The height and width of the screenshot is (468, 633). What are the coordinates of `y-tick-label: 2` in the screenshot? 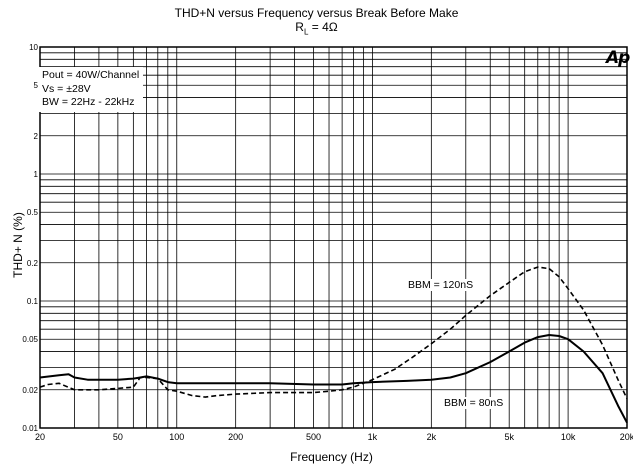 It's located at (36, 136).